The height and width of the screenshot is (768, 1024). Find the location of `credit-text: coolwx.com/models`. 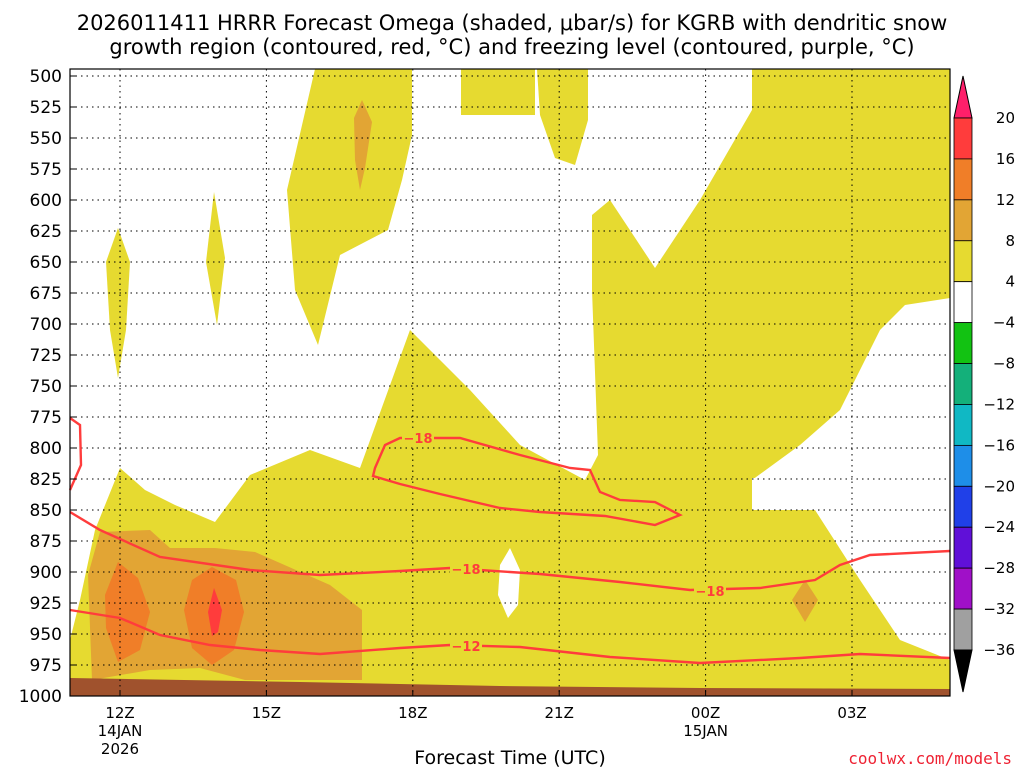

credit-text: coolwx.com/models is located at coordinates (930, 758).